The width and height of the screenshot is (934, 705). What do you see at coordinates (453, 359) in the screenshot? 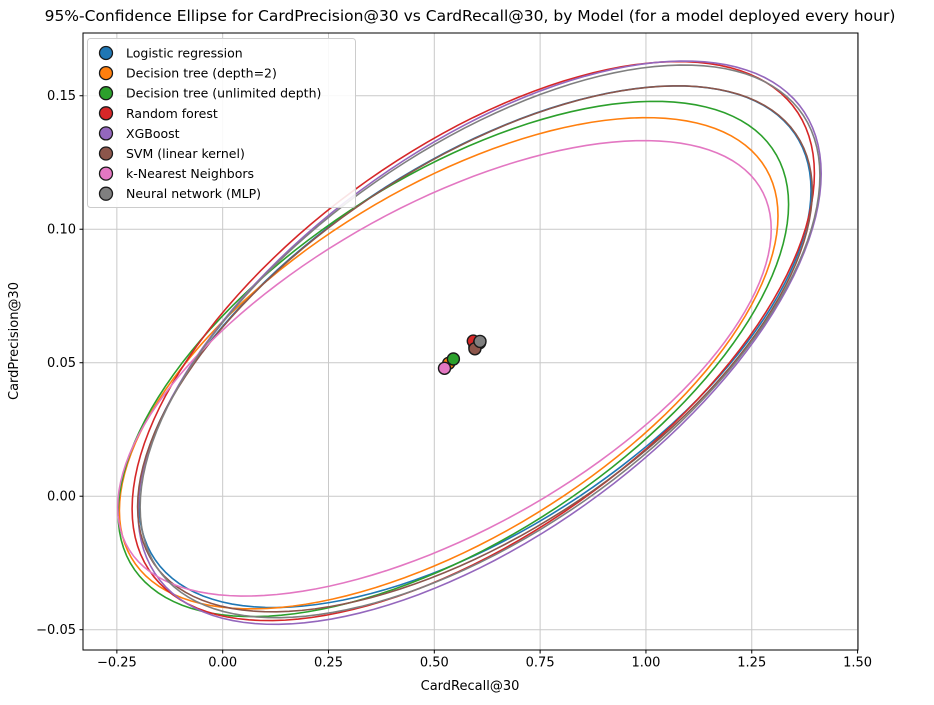
I see `data-point-decision-tree-unlimited-depth-` at bounding box center [453, 359].